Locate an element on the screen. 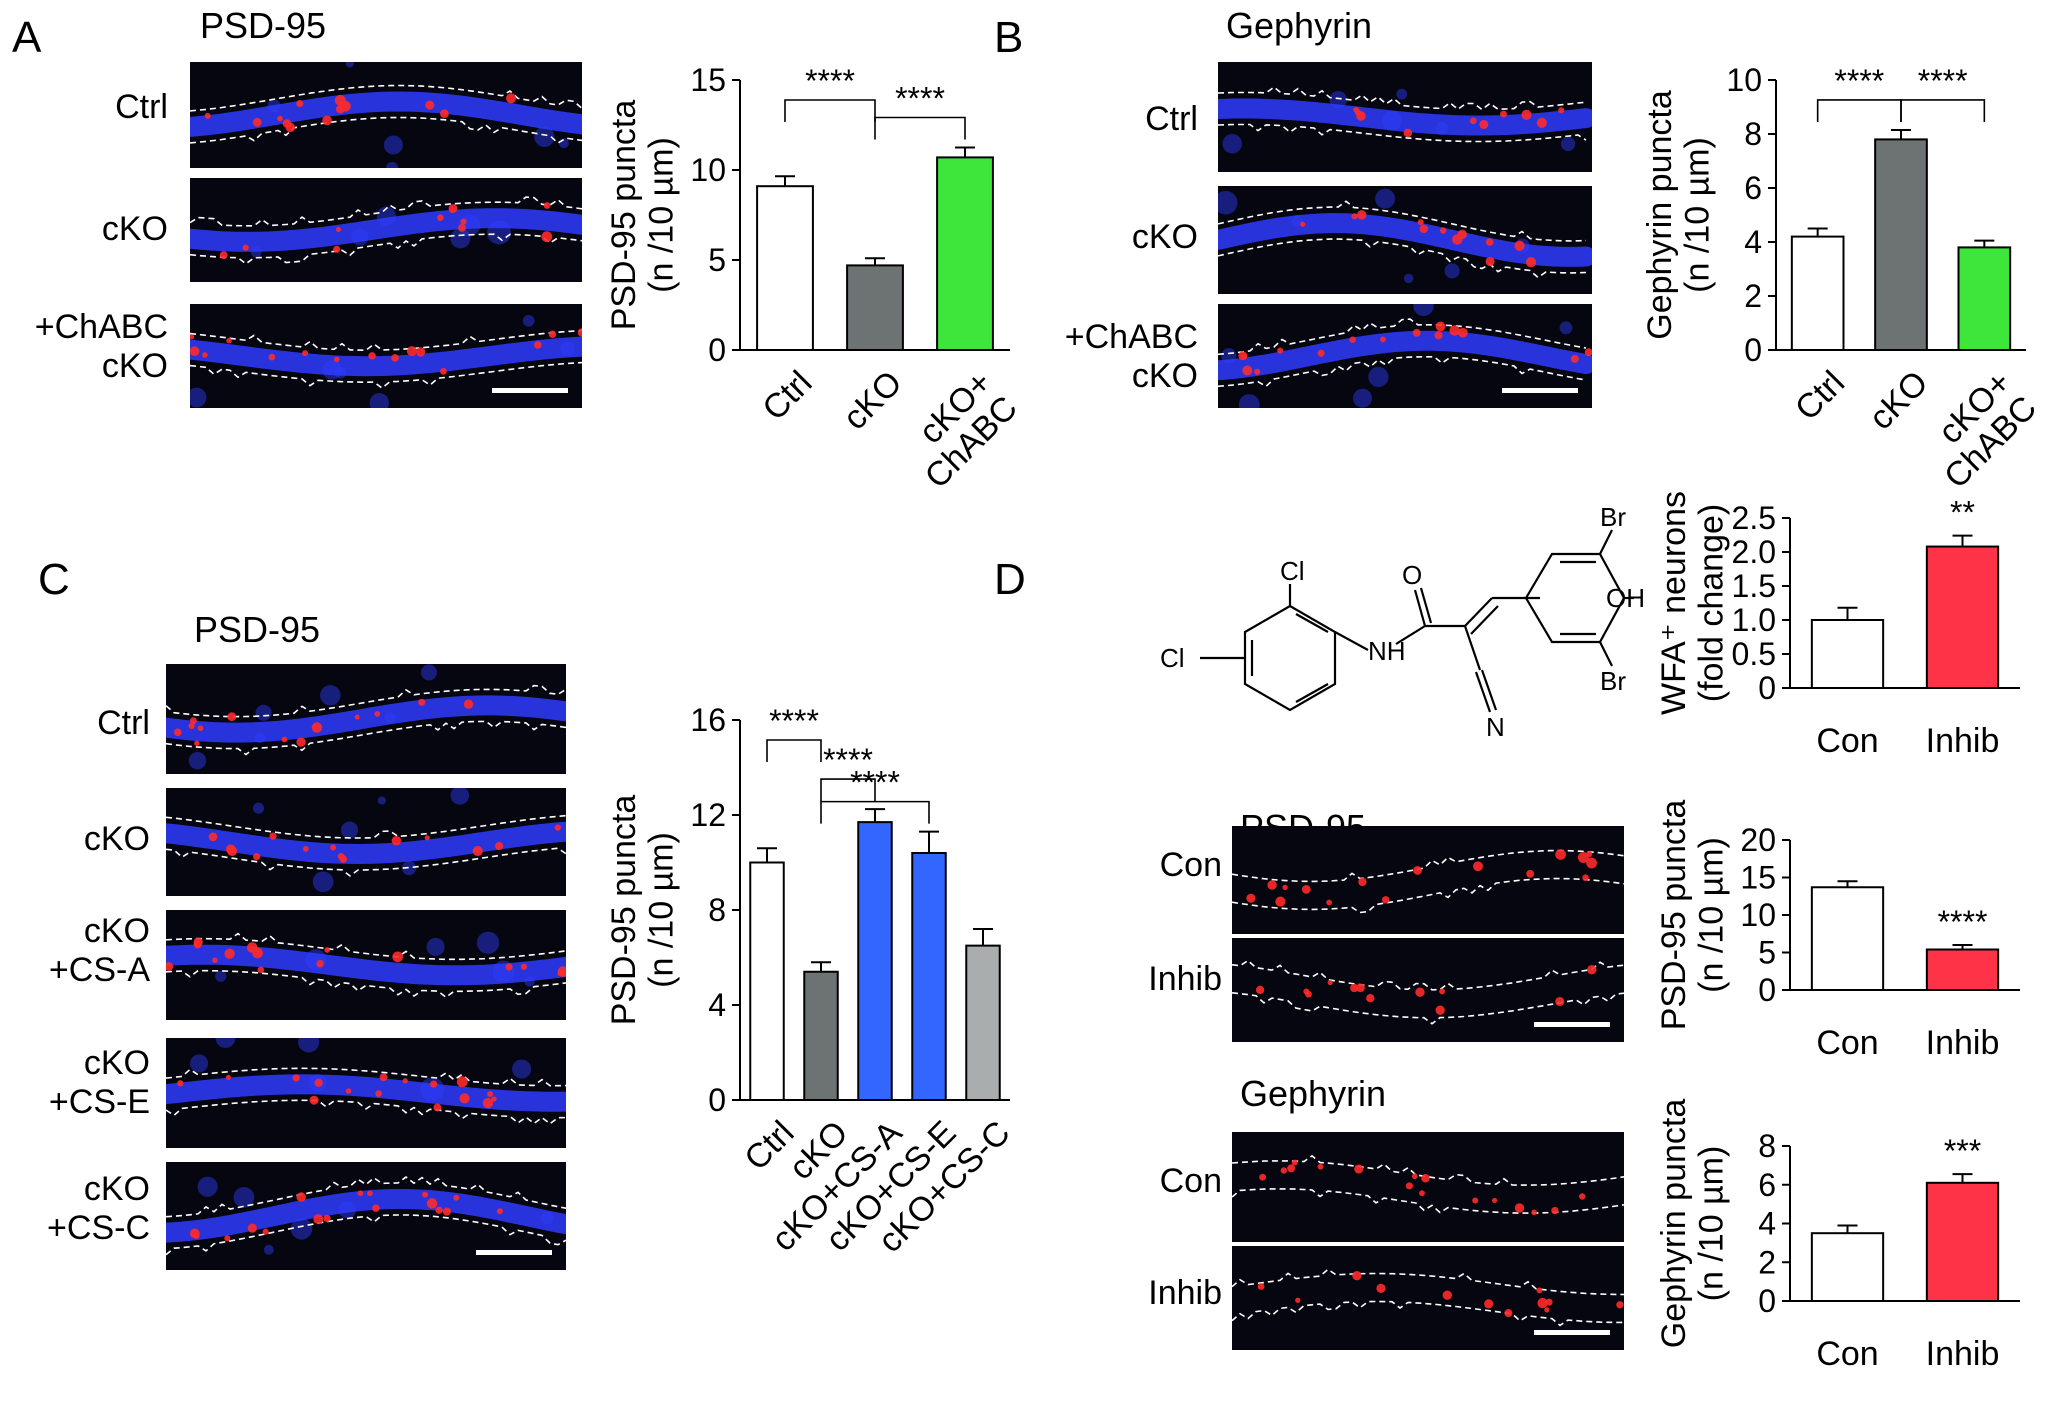 The width and height of the screenshot is (2048, 1415). panel-b-title: Gephyrin is located at coordinates (1299, 25).